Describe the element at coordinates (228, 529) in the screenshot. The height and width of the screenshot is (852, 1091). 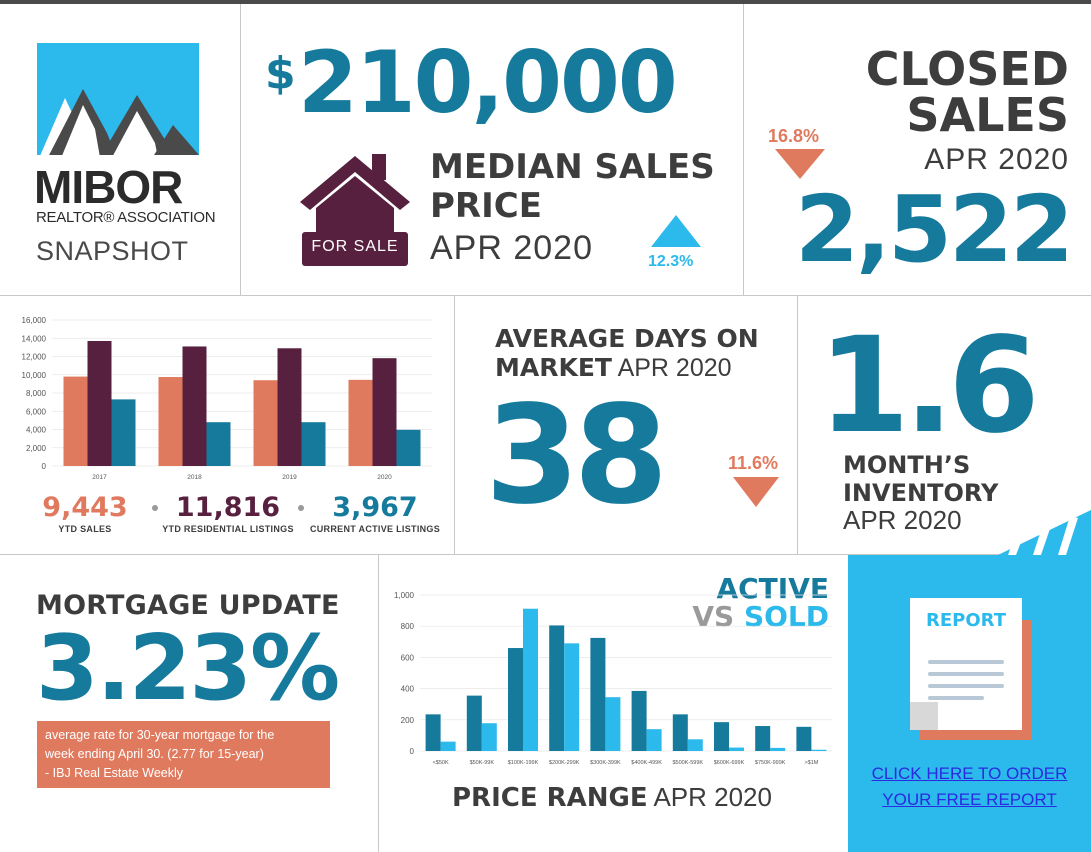
I see `ytd-listings-label: YTD RESIDENTIAL LISTINGS` at that location.